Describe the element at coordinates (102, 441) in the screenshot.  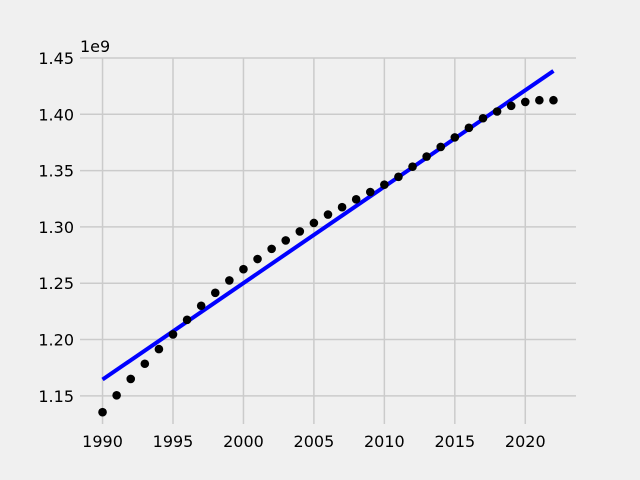
I see `x-tick-label: 1990` at that location.